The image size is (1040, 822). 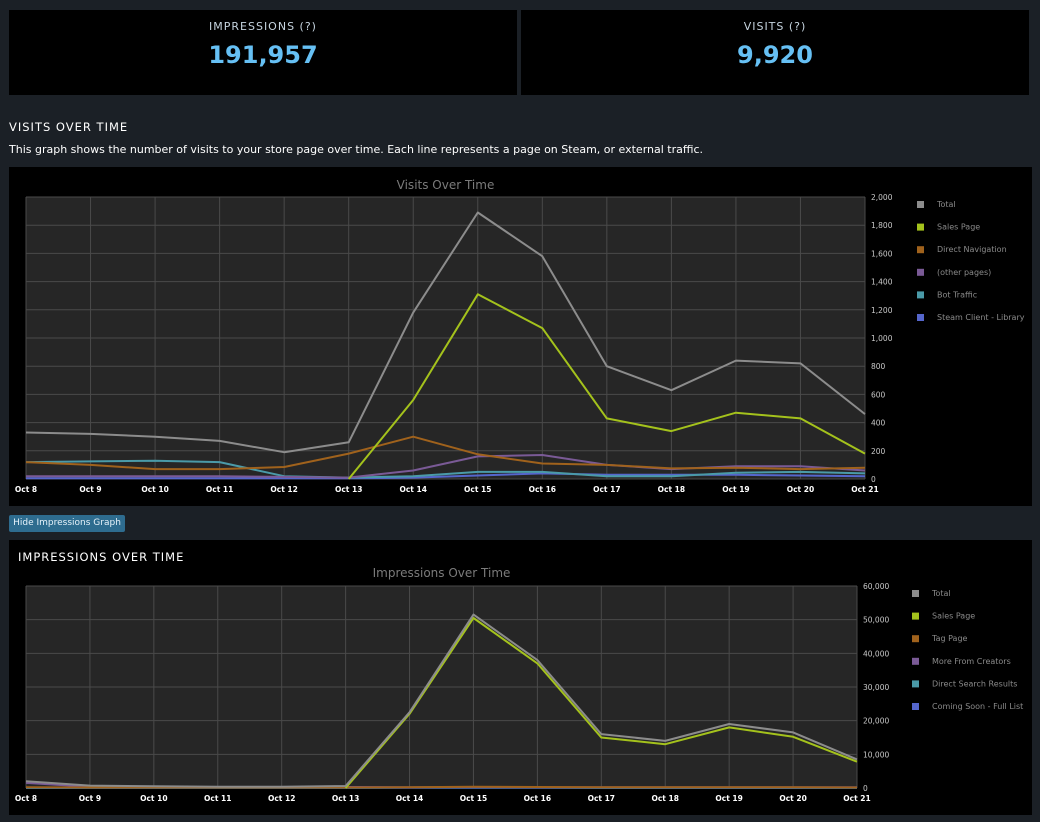 I want to click on y-tick-label: 800, so click(x=878, y=366).